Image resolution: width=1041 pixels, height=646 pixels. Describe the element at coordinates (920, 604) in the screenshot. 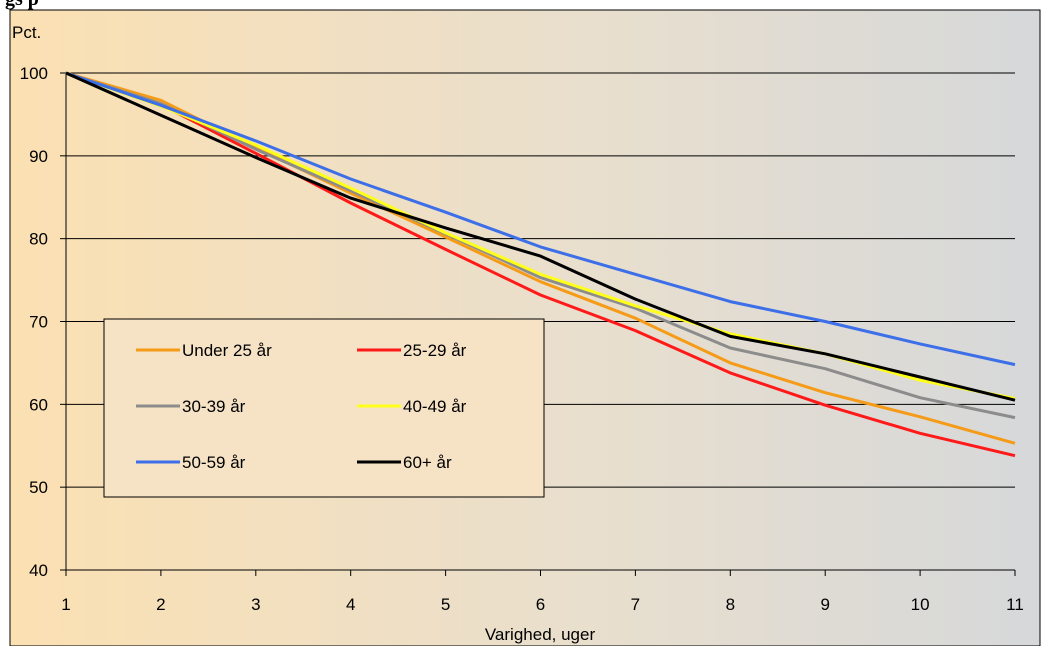

I see `x-tick-label: 10` at that location.